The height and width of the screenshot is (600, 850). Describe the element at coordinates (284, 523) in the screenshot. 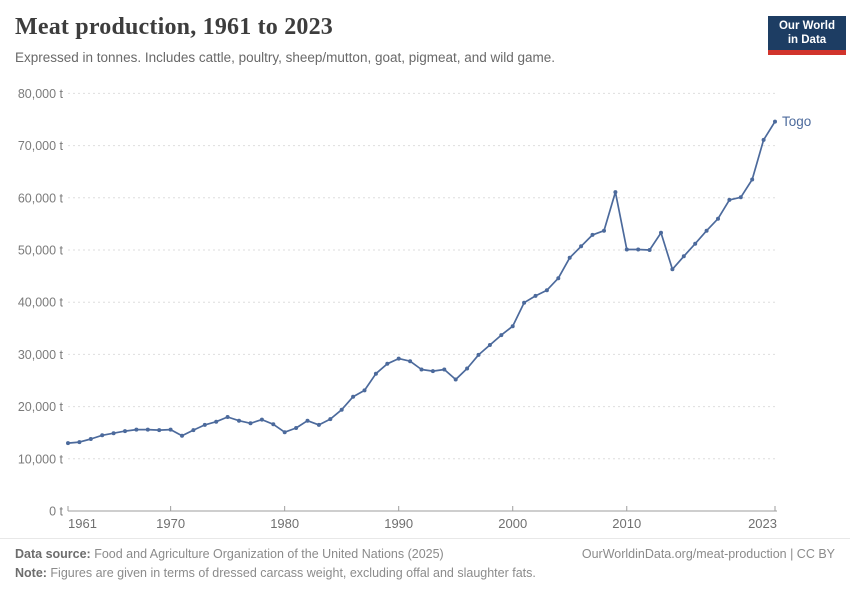

I see `x-tick-label: 1980` at that location.